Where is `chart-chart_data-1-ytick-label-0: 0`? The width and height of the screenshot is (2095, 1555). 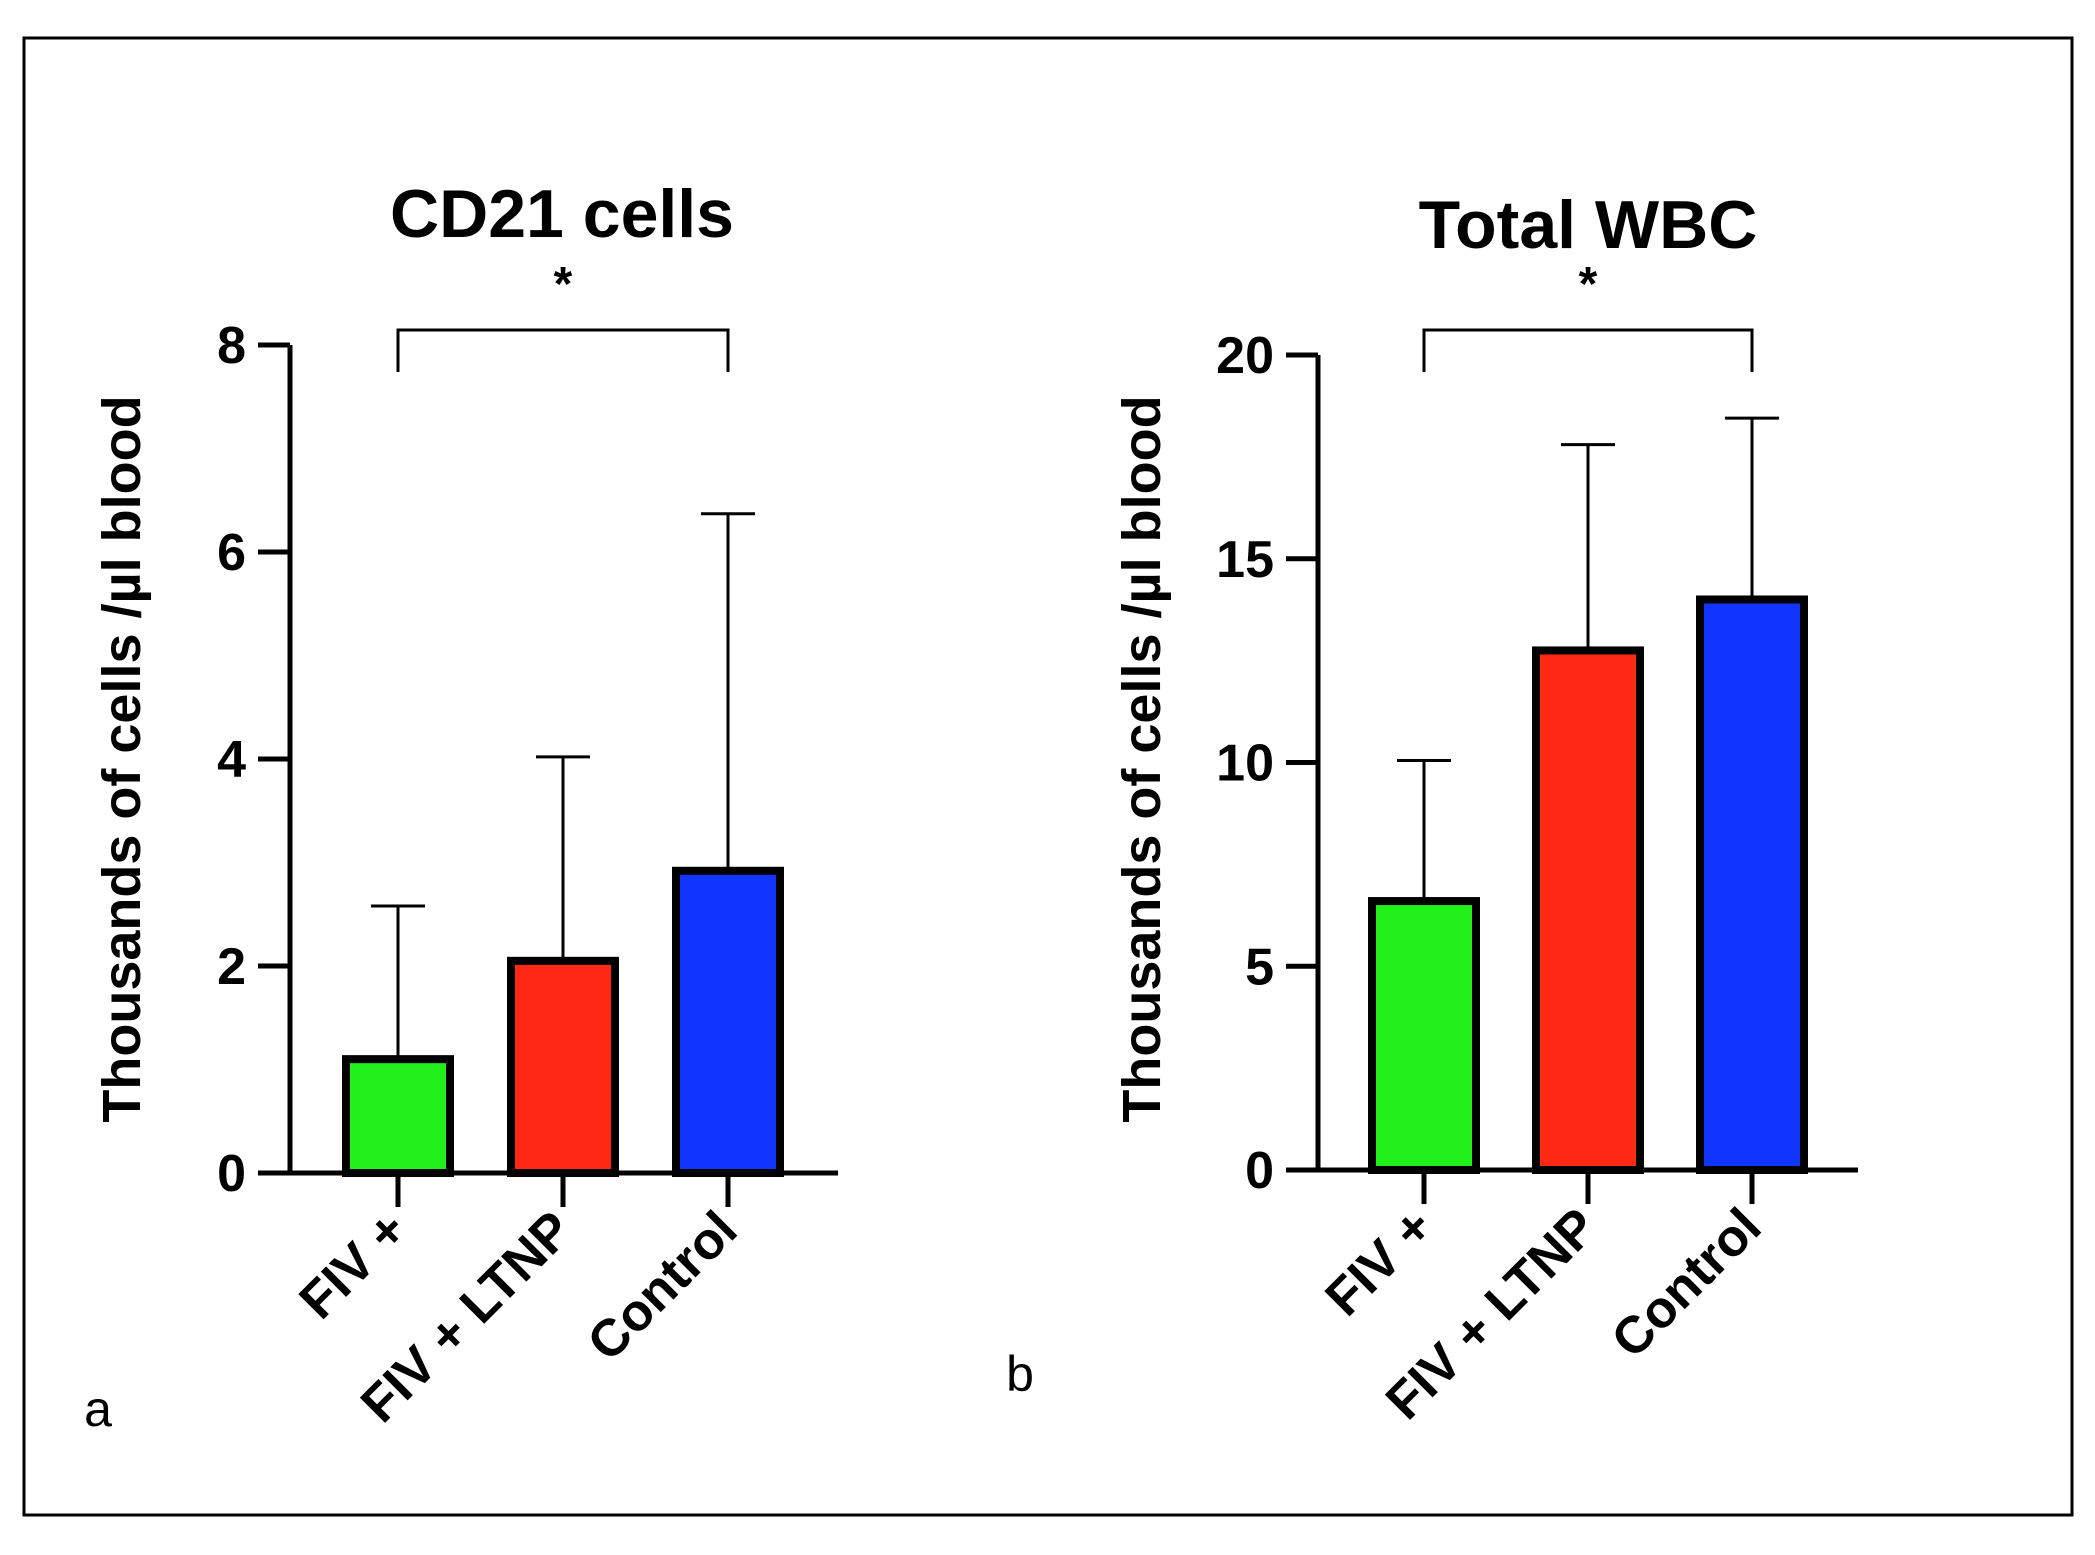
chart-chart_data-1-ytick-label-0: 0 is located at coordinates (1259, 1171).